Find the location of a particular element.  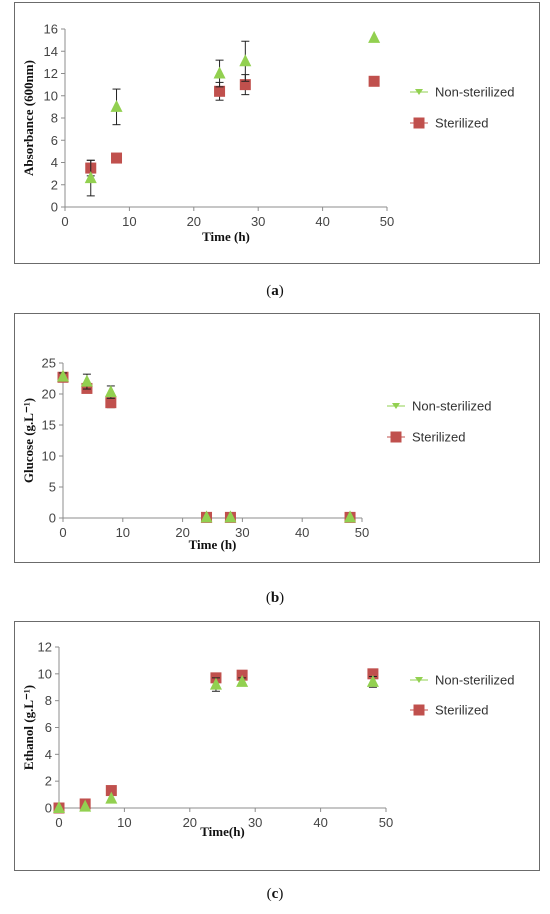

caption-c: (c) is located at coordinates (275, 894).